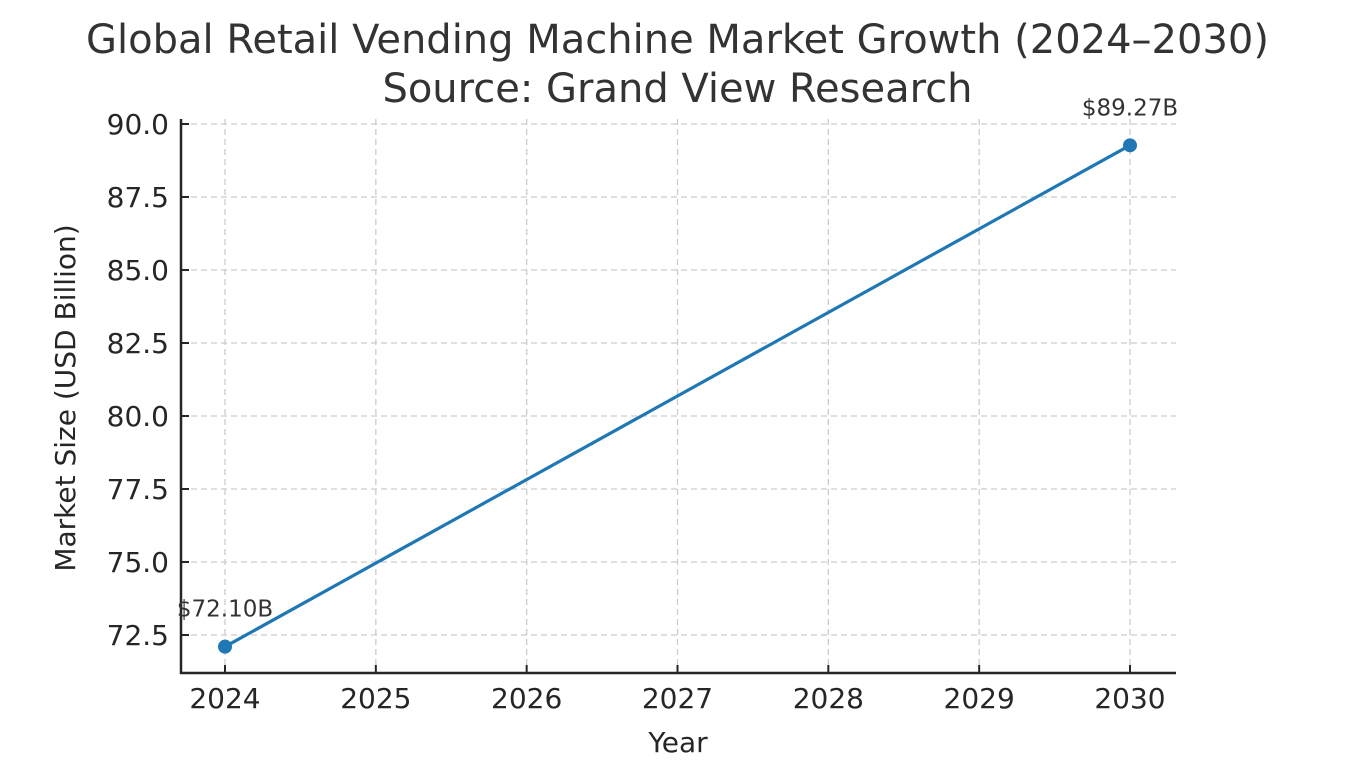 This screenshot has width=1355, height=780. Describe the element at coordinates (1129, 698) in the screenshot. I see `x-tick-label: 2030` at that location.